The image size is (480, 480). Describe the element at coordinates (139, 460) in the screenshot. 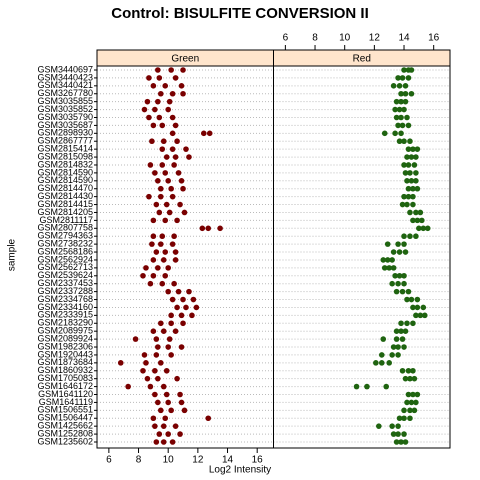

I see `x-tick-label: 8` at that location.